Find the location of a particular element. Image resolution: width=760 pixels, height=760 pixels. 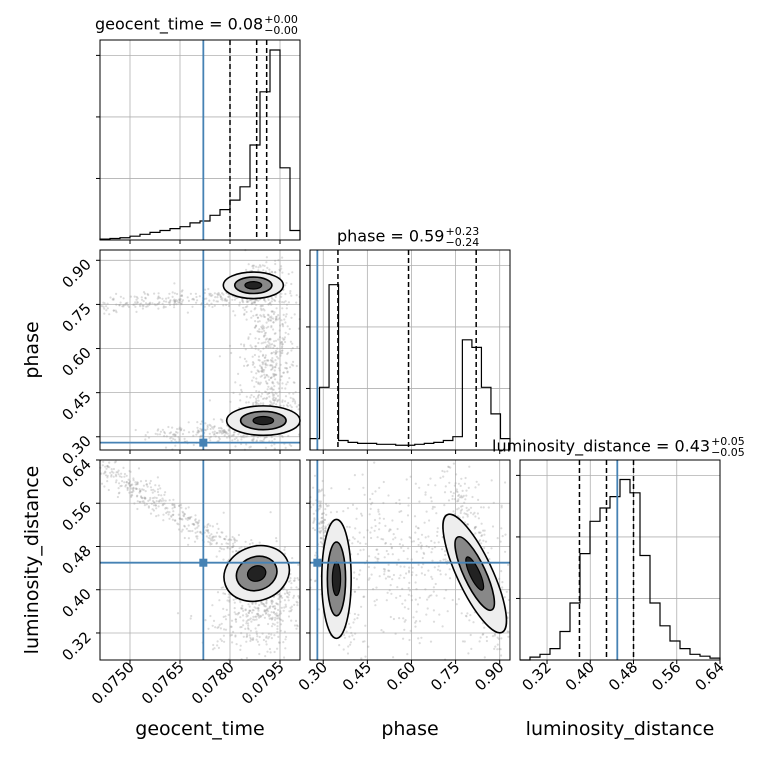

x-tick-label: 0.64 is located at coordinates (709, 676).